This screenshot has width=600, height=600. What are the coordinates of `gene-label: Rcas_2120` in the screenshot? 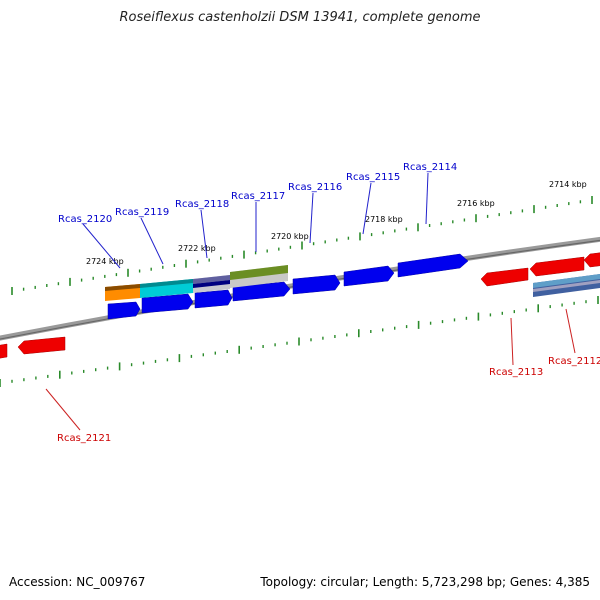 It's located at (85, 219).